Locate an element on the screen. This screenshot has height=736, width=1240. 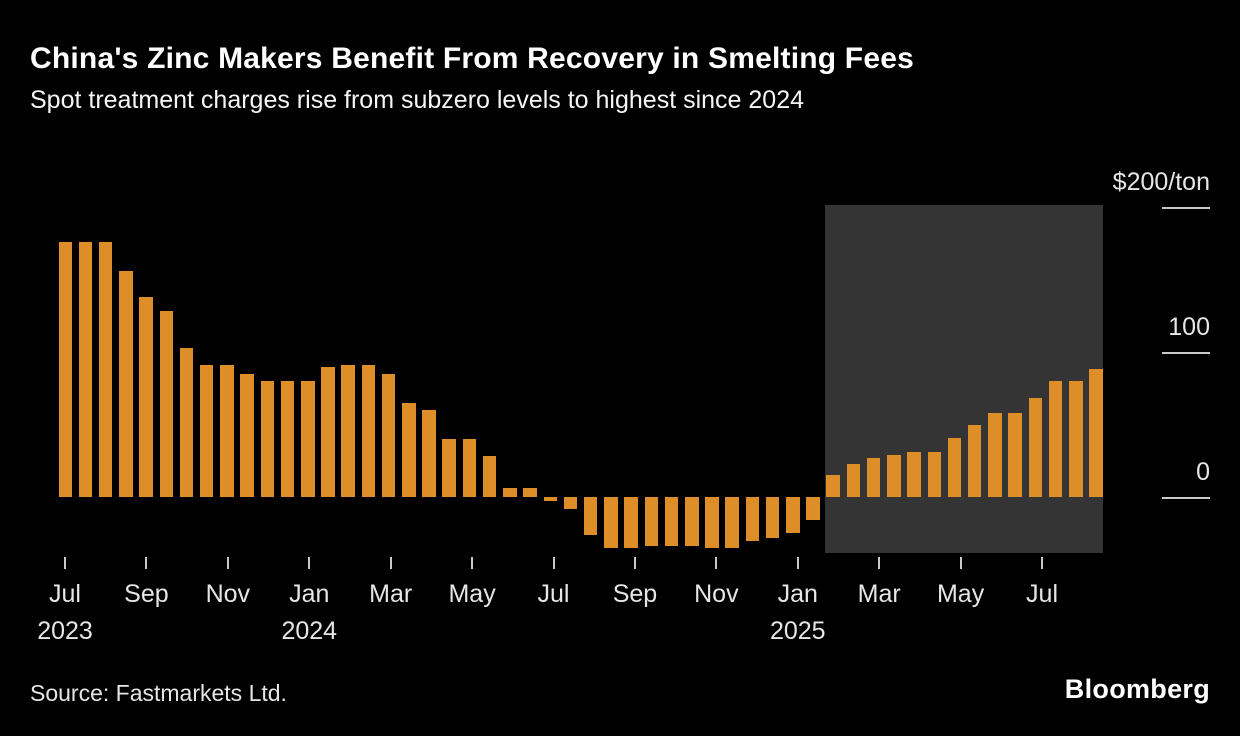
y-axis-label-200: $200/ton is located at coordinates (1161, 182).